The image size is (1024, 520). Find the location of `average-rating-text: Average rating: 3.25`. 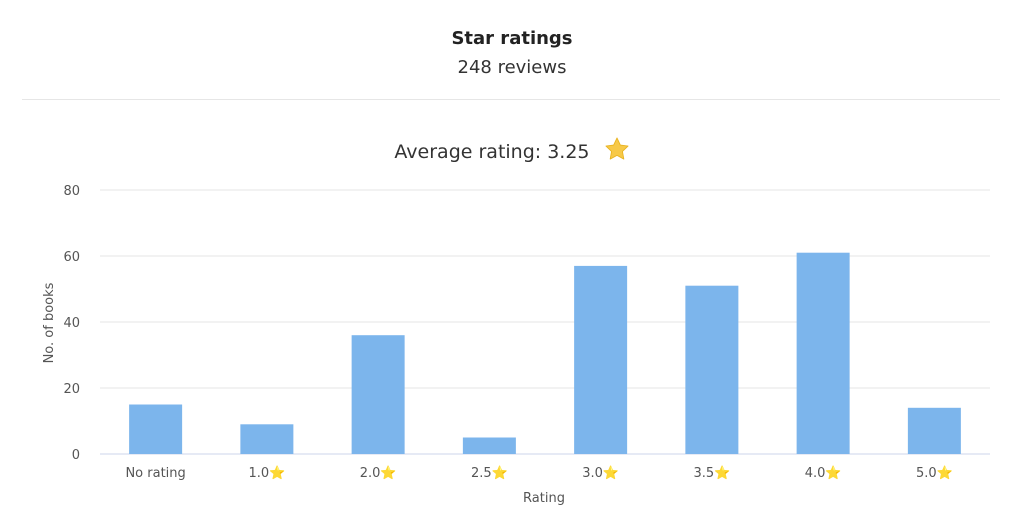

average-rating-text: Average rating: 3.25 is located at coordinates (492, 152).